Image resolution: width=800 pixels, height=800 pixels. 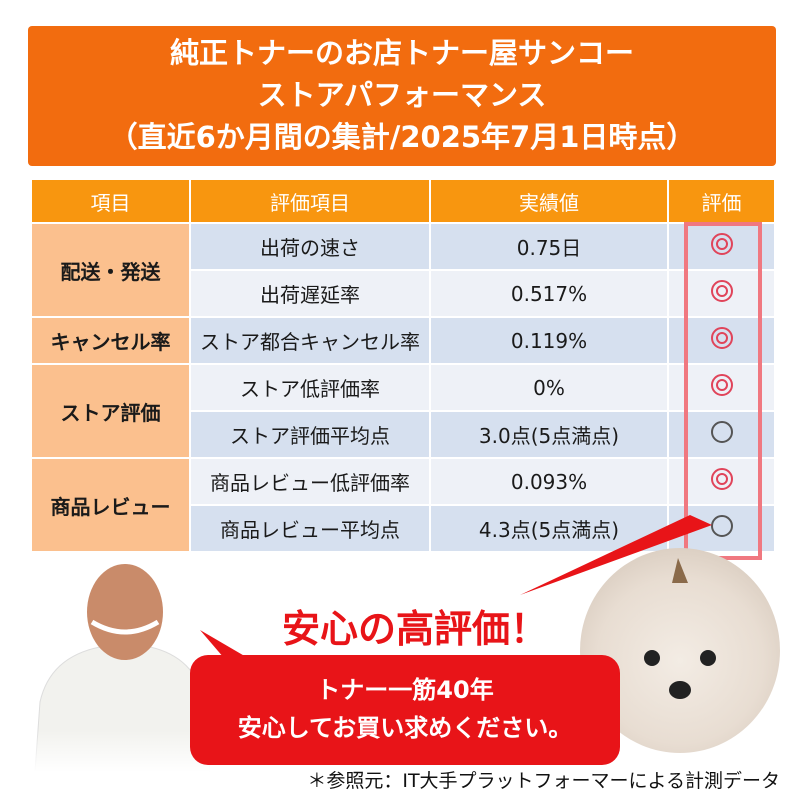 I want to click on source-footnote: ＊参照元：IT大手プラットフォーマーによる計測データ, so click(x=543, y=781).